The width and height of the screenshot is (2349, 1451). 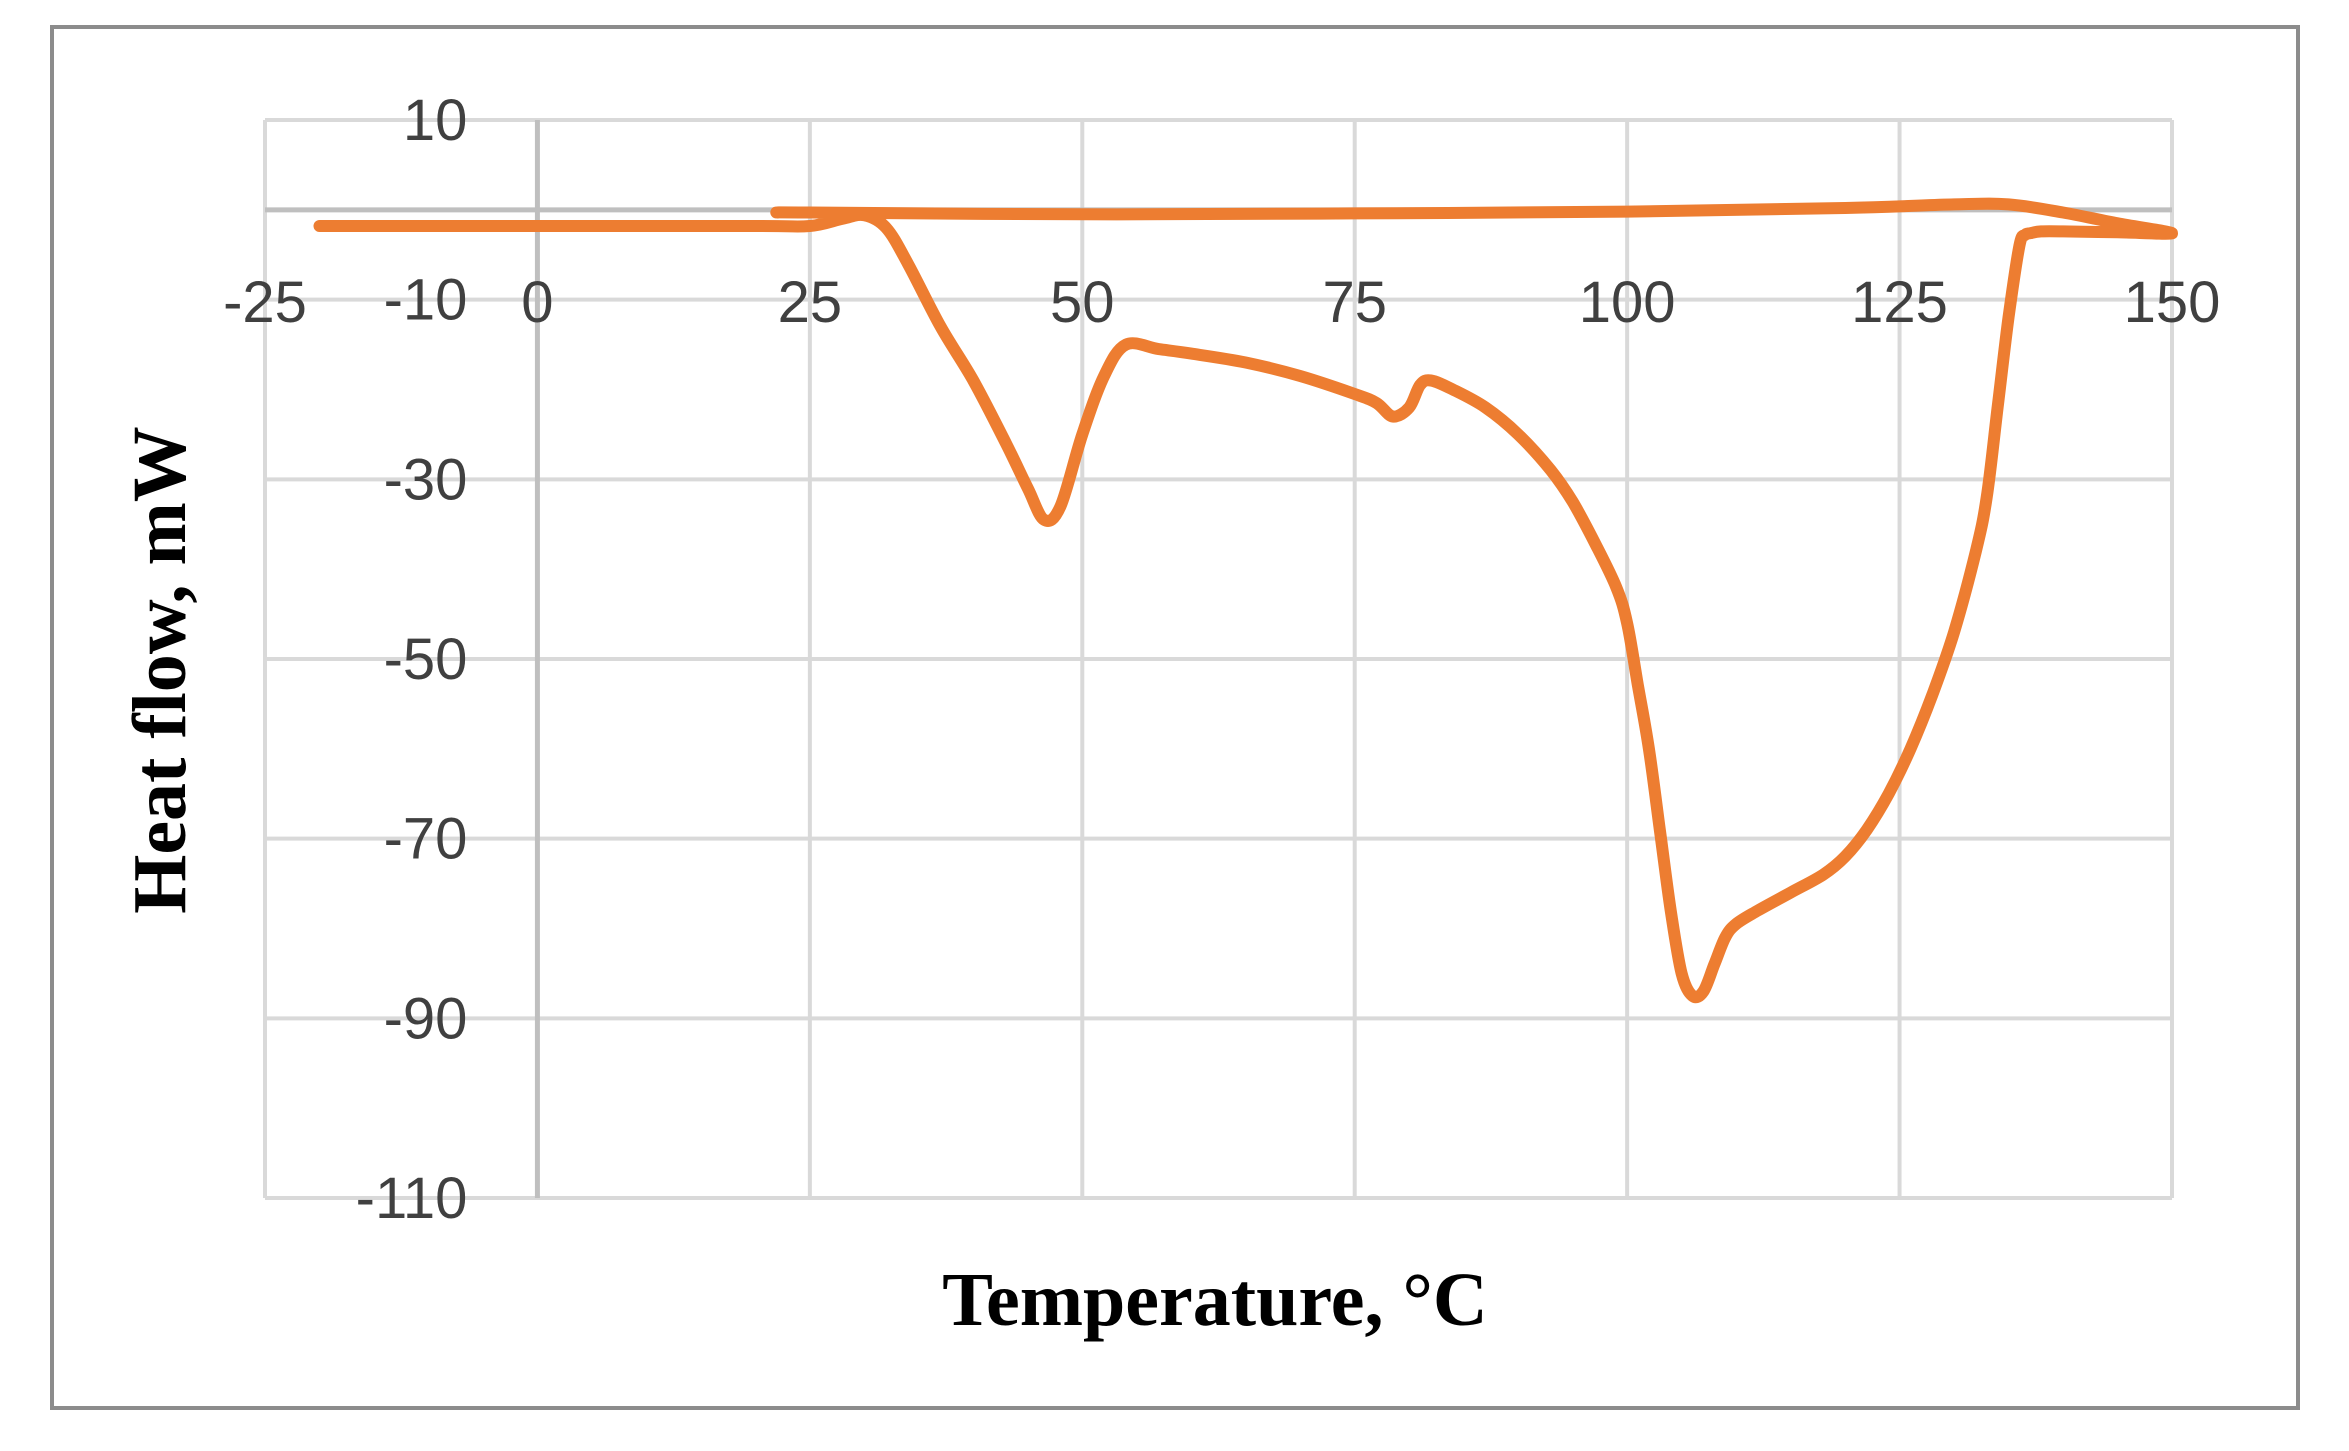 What do you see at coordinates (810, 302) in the screenshot?
I see `x-tick-label: 25` at bounding box center [810, 302].